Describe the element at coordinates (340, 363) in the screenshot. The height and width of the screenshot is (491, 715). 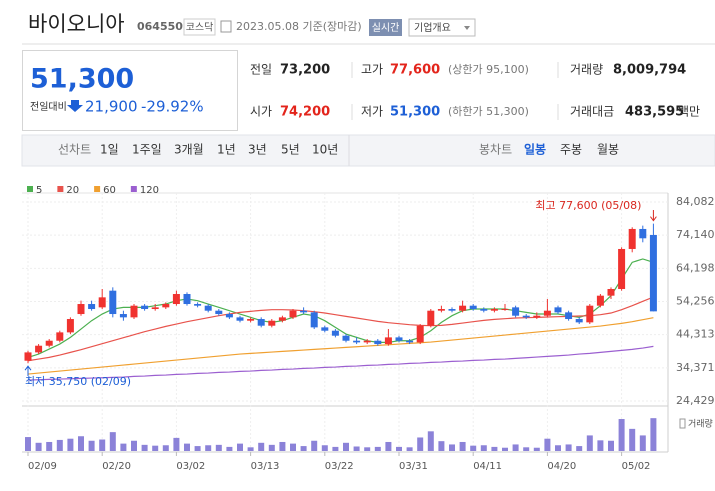
I see `ma-line` at that location.